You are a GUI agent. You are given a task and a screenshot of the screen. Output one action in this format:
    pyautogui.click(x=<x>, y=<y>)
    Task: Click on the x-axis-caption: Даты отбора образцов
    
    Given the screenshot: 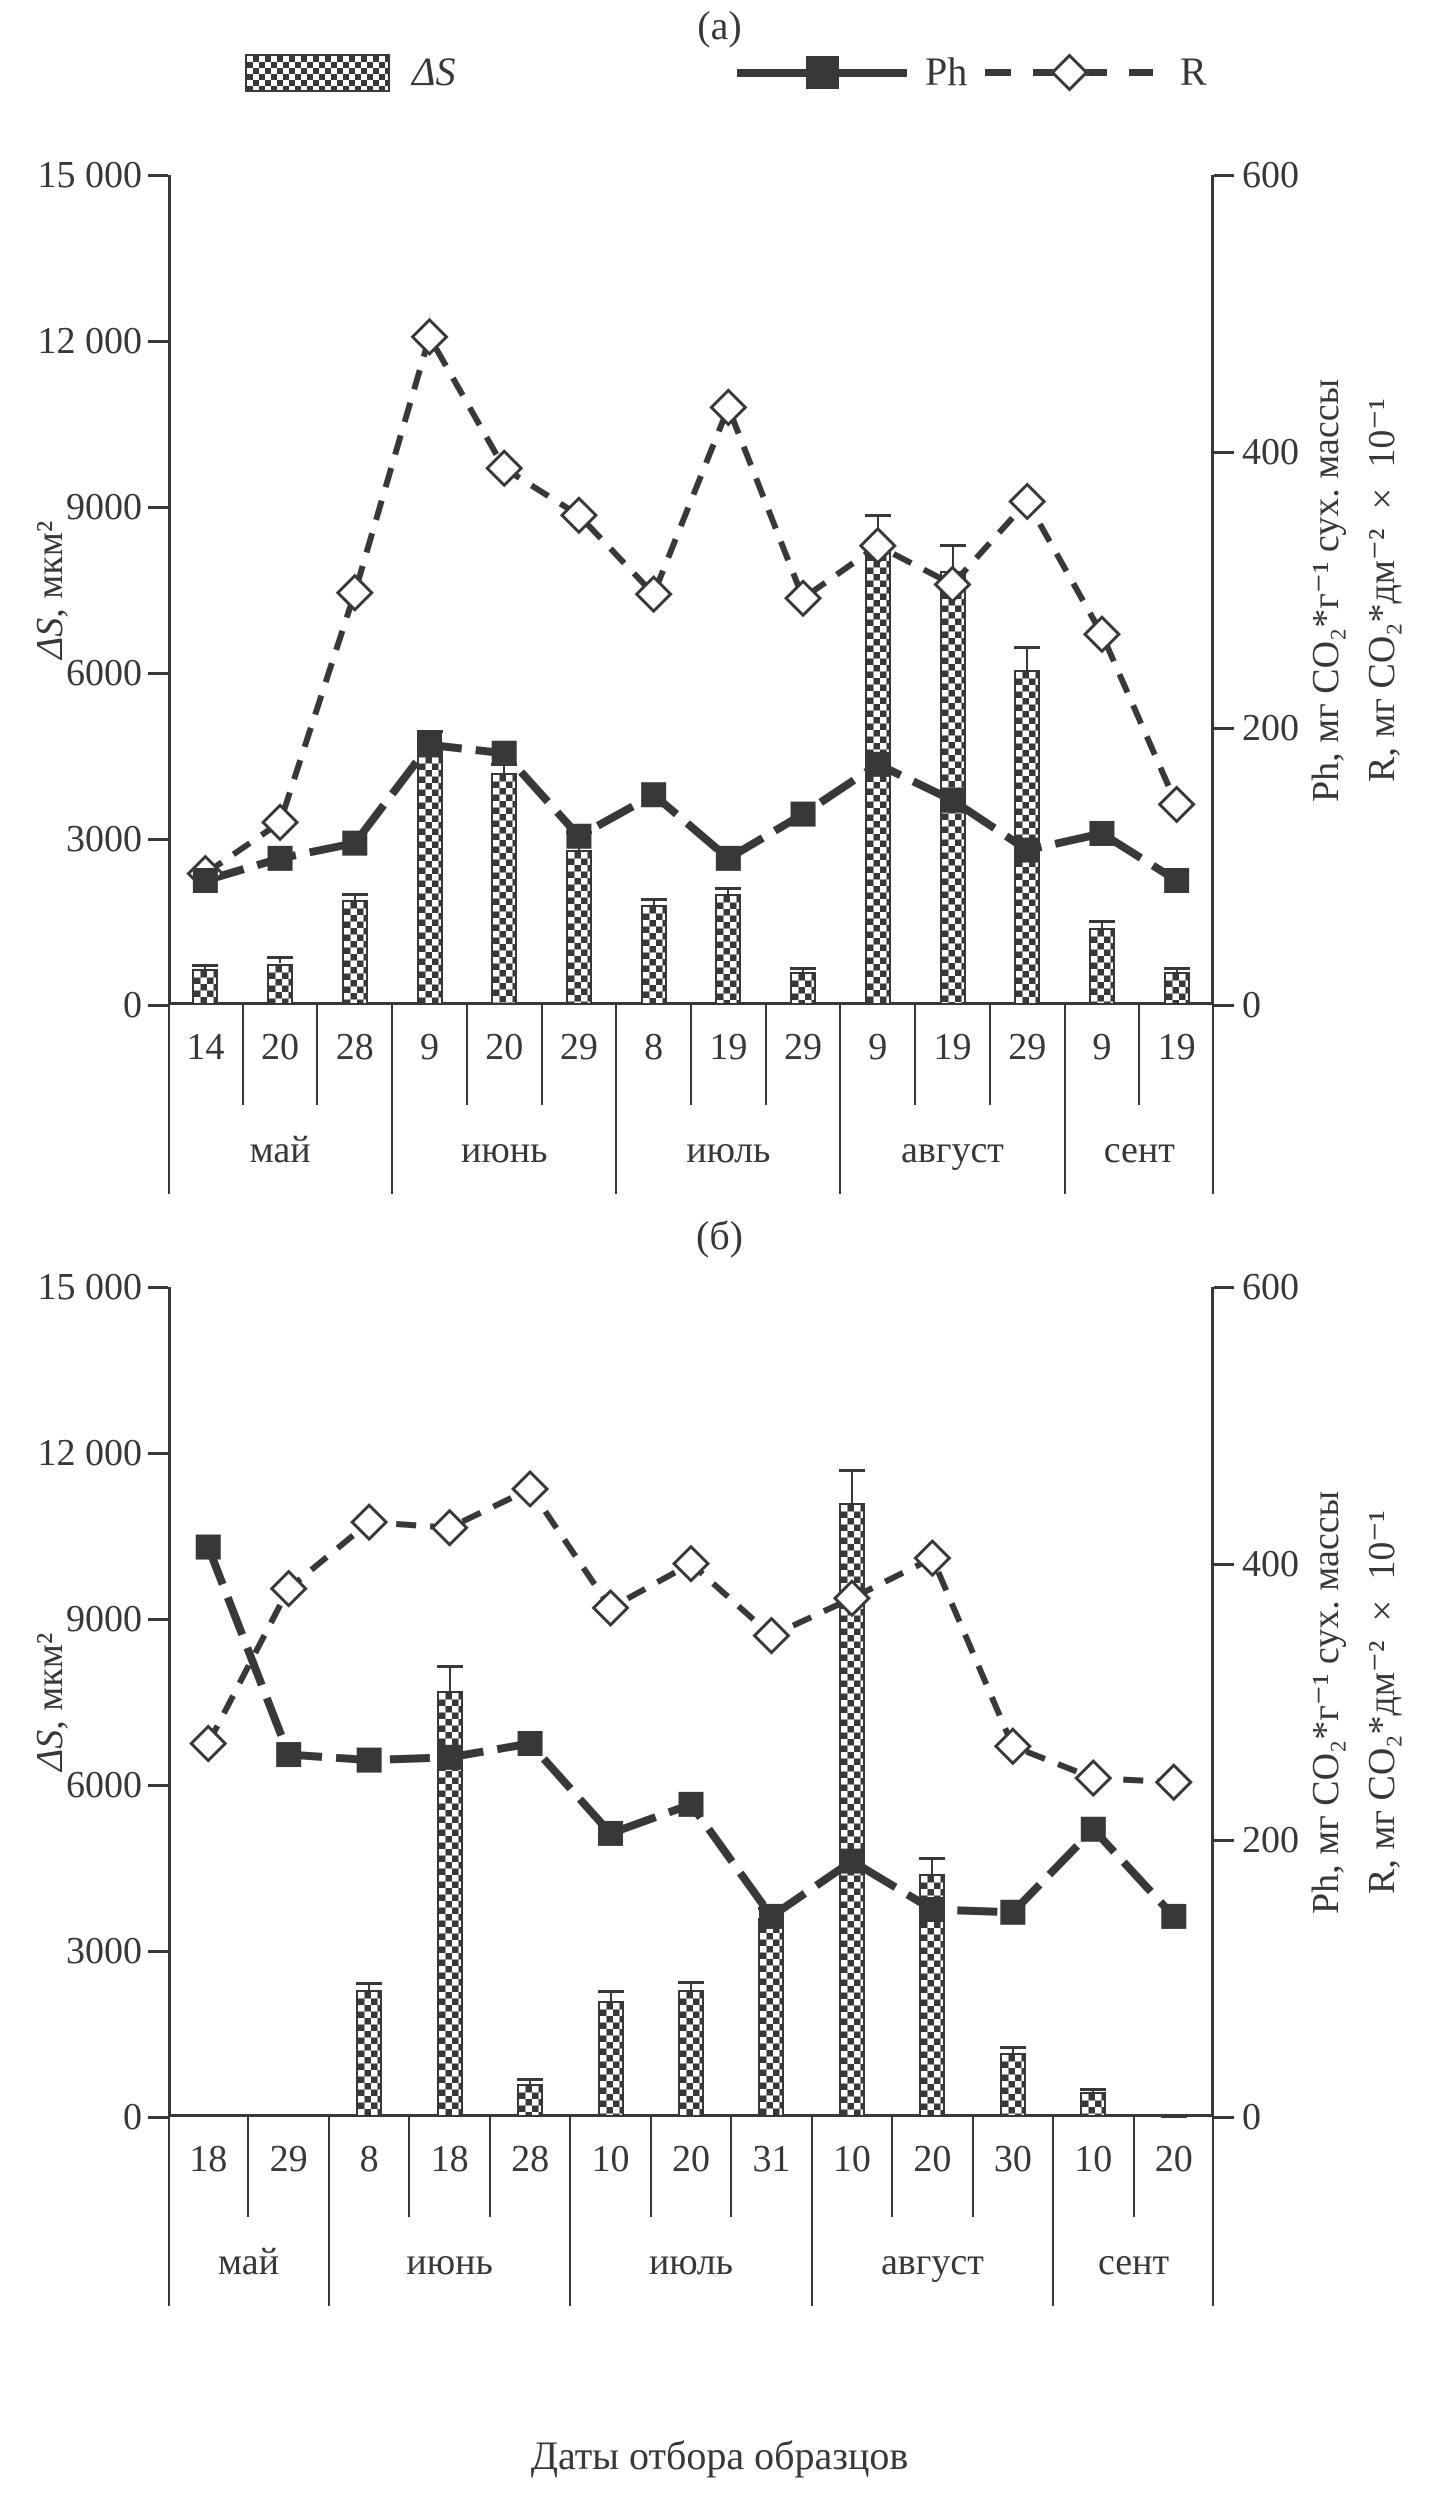 What is the action you would take?
    pyautogui.click(x=719, y=2455)
    